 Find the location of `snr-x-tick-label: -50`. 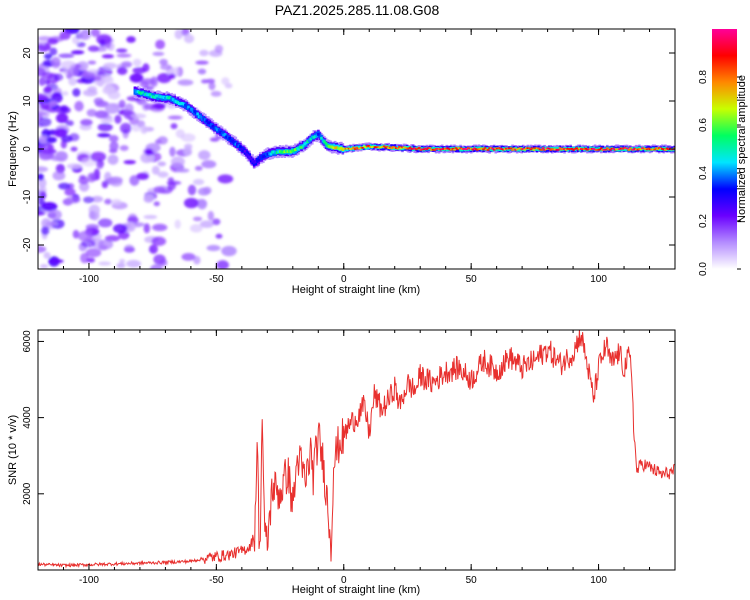

snr-x-tick-label: -50 is located at coordinates (216, 580).